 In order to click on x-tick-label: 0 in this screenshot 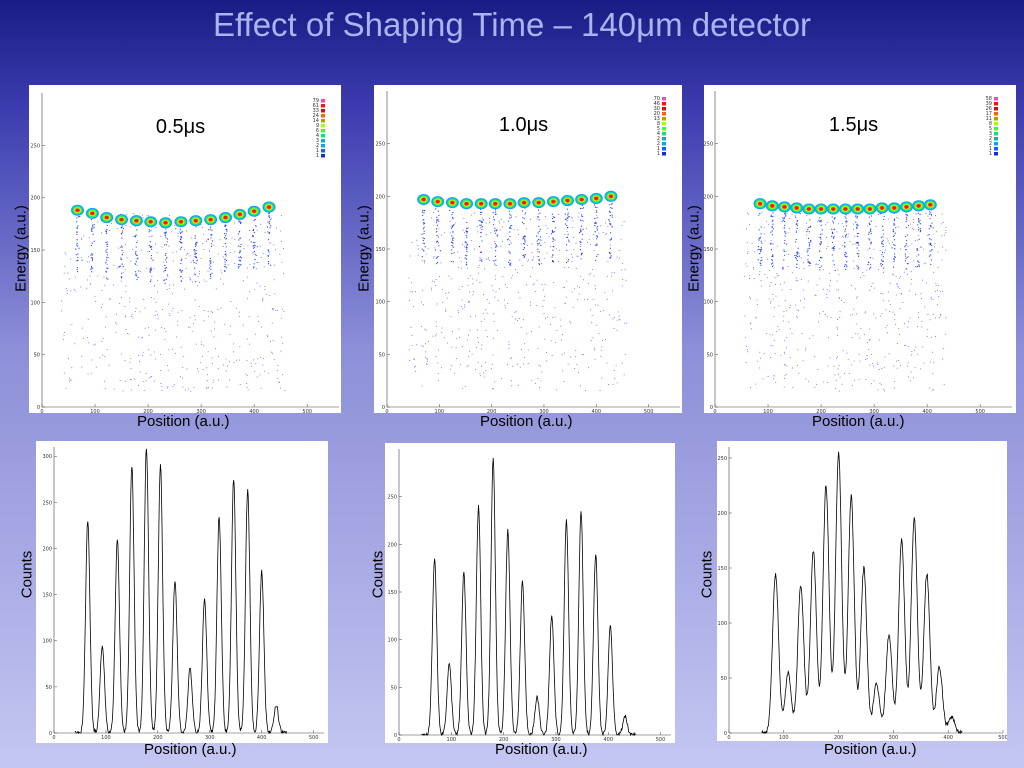, I will do `click(386, 411)`.